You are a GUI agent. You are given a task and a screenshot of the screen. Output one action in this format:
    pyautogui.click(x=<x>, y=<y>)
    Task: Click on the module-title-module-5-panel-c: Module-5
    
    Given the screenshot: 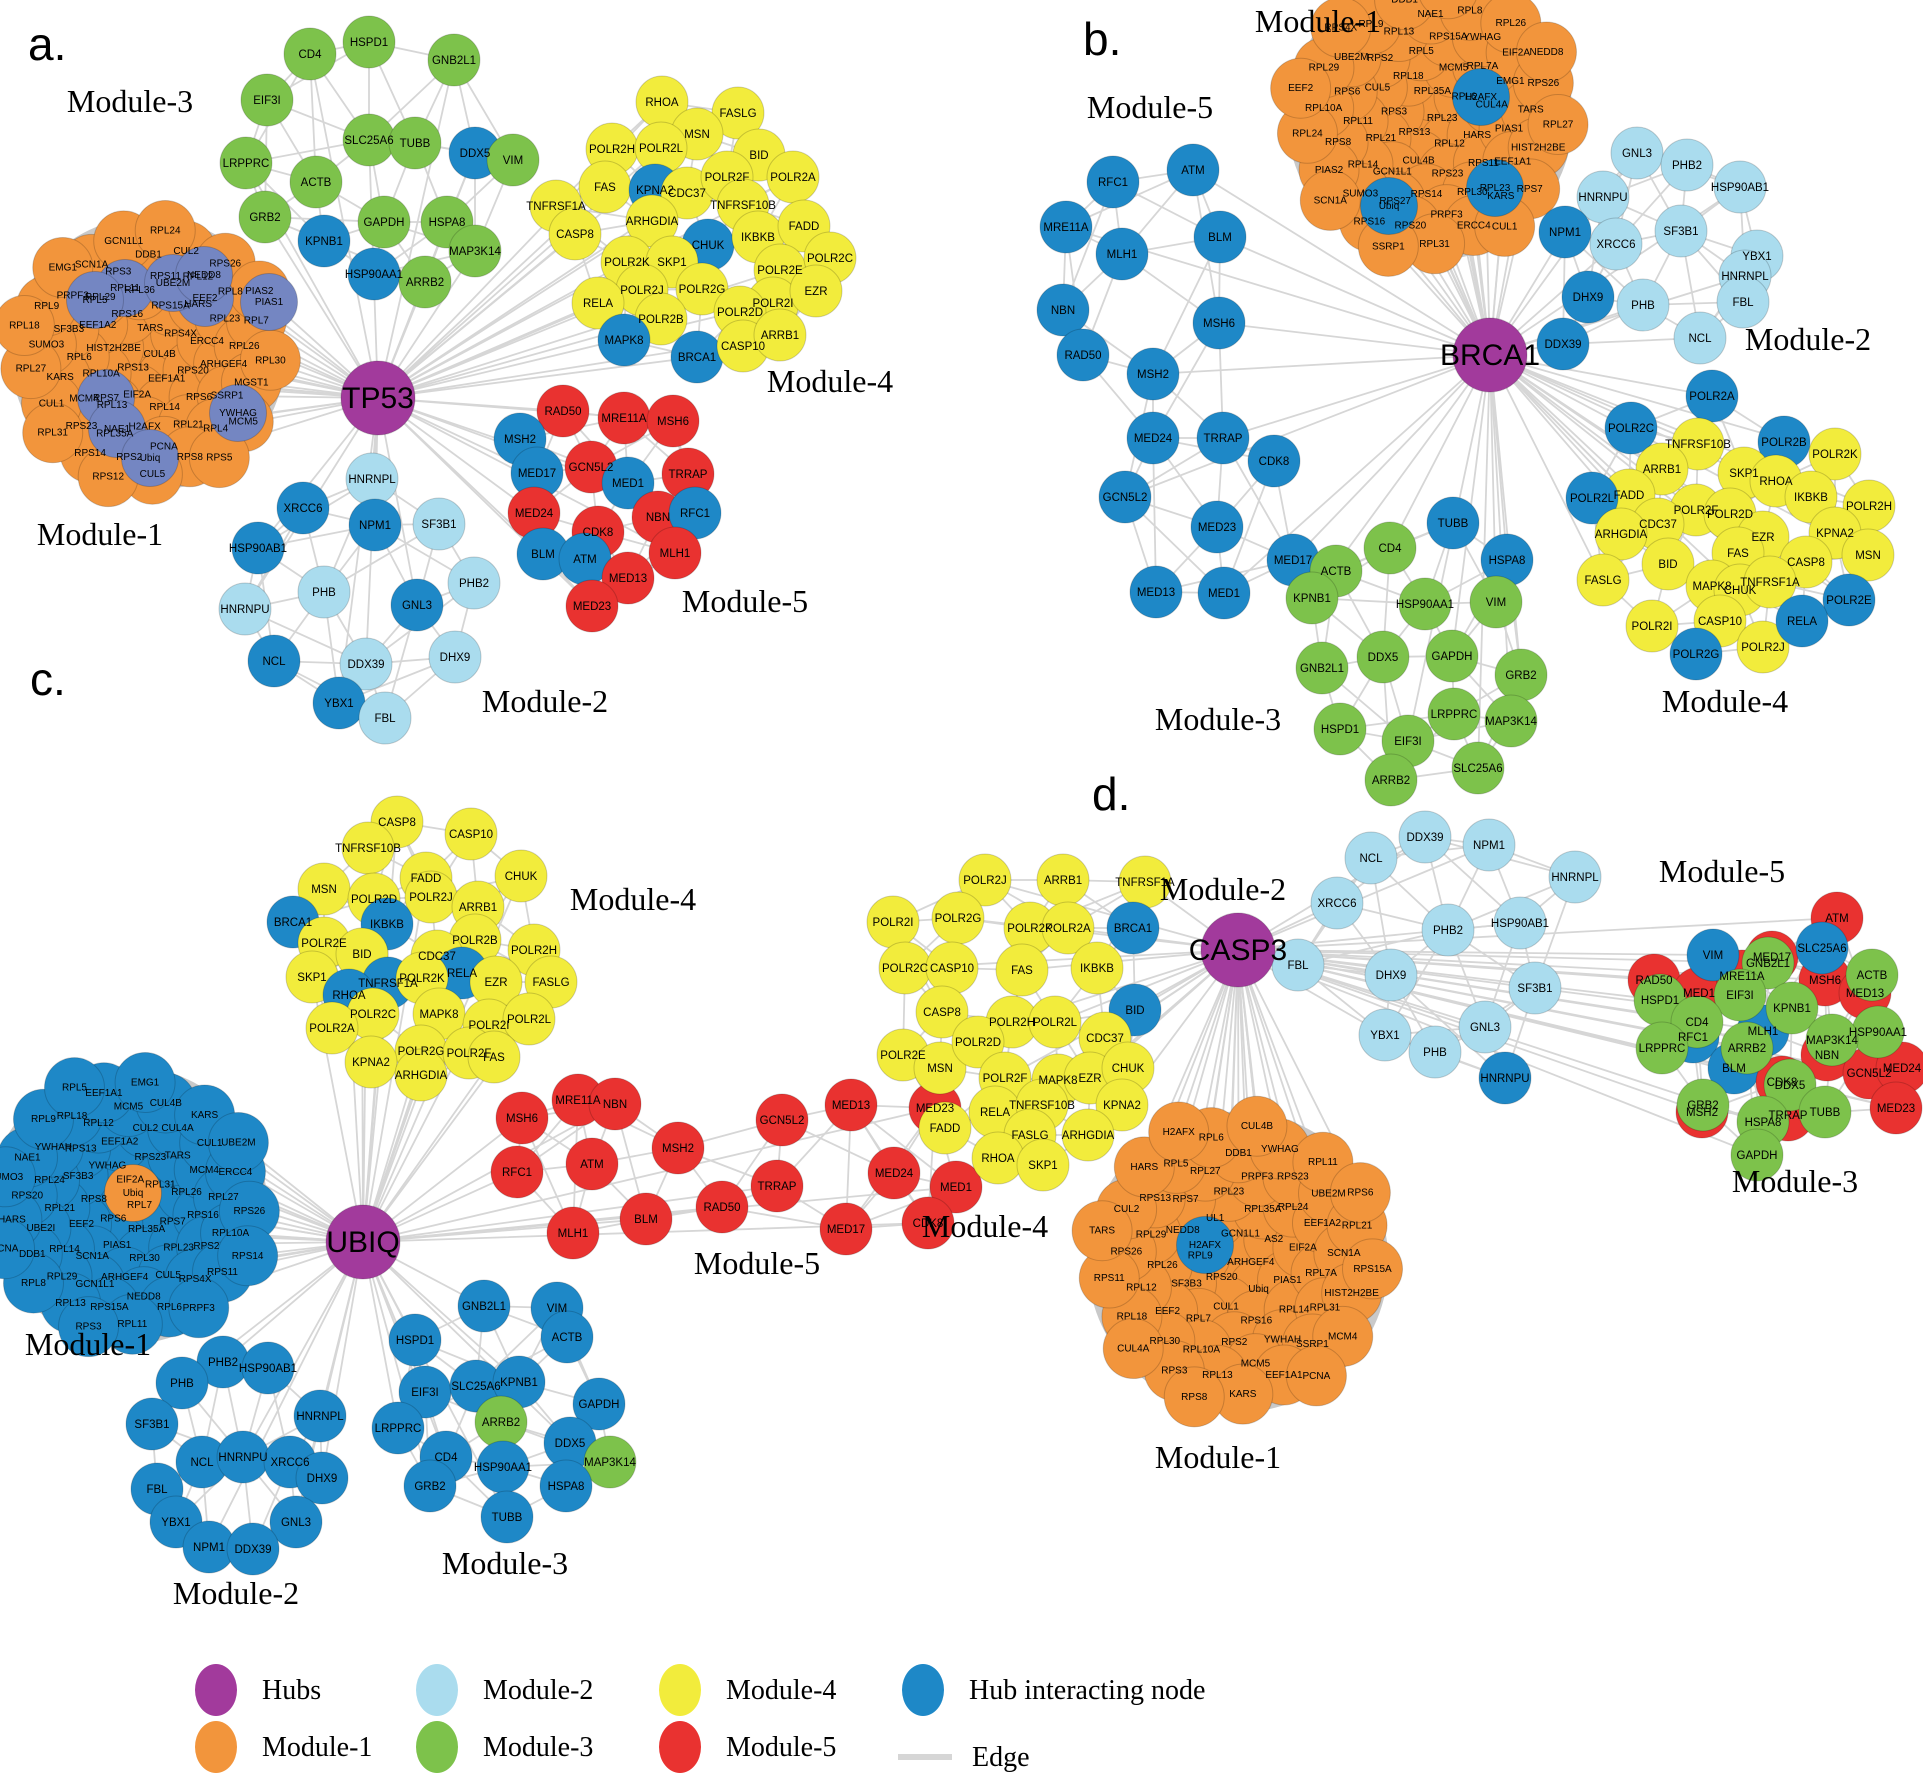 What is the action you would take?
    pyautogui.click(x=757, y=1263)
    